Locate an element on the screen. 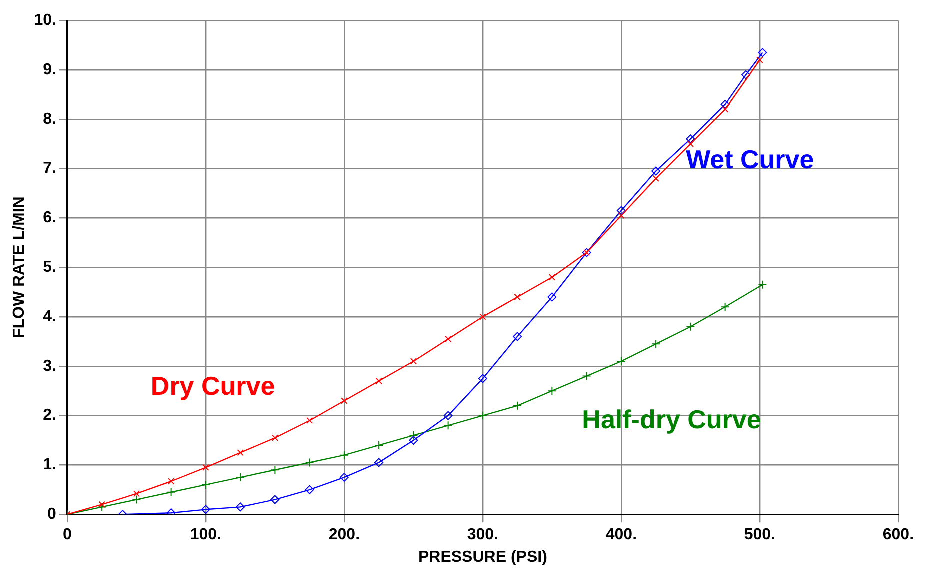 This screenshot has height=575, width=925. x-tick-label: 600. is located at coordinates (898, 535).